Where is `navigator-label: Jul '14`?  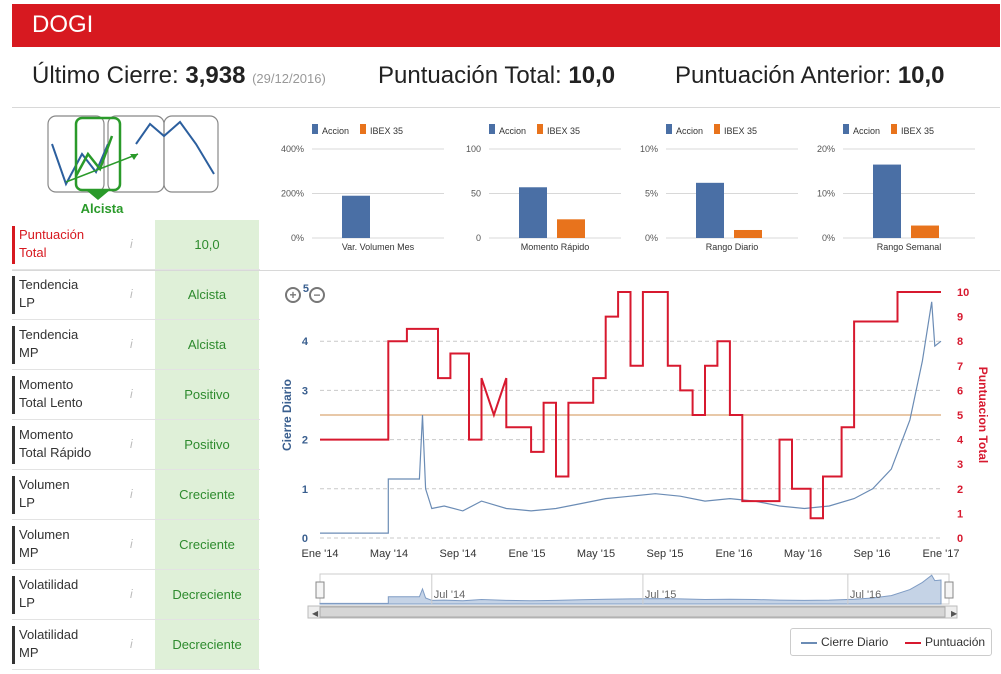
navigator-label: Jul '14 is located at coordinates (449, 595).